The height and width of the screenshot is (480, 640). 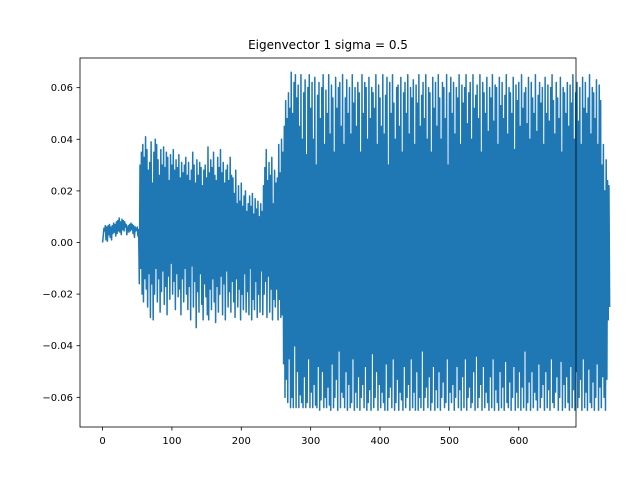 I want to click on y-tick-label: 0.04, so click(x=62, y=140).